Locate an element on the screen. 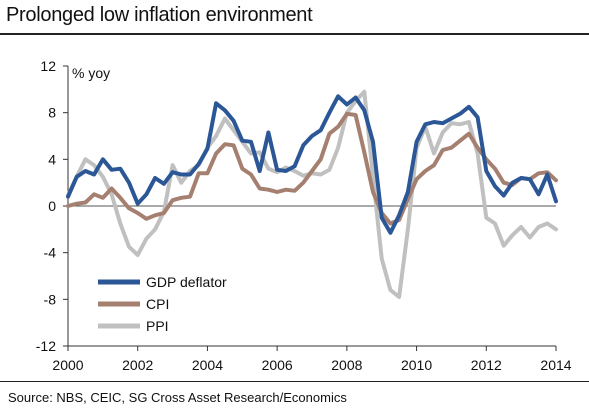 This screenshot has width=589, height=419. x-tick-label: 2000 is located at coordinates (67, 365).